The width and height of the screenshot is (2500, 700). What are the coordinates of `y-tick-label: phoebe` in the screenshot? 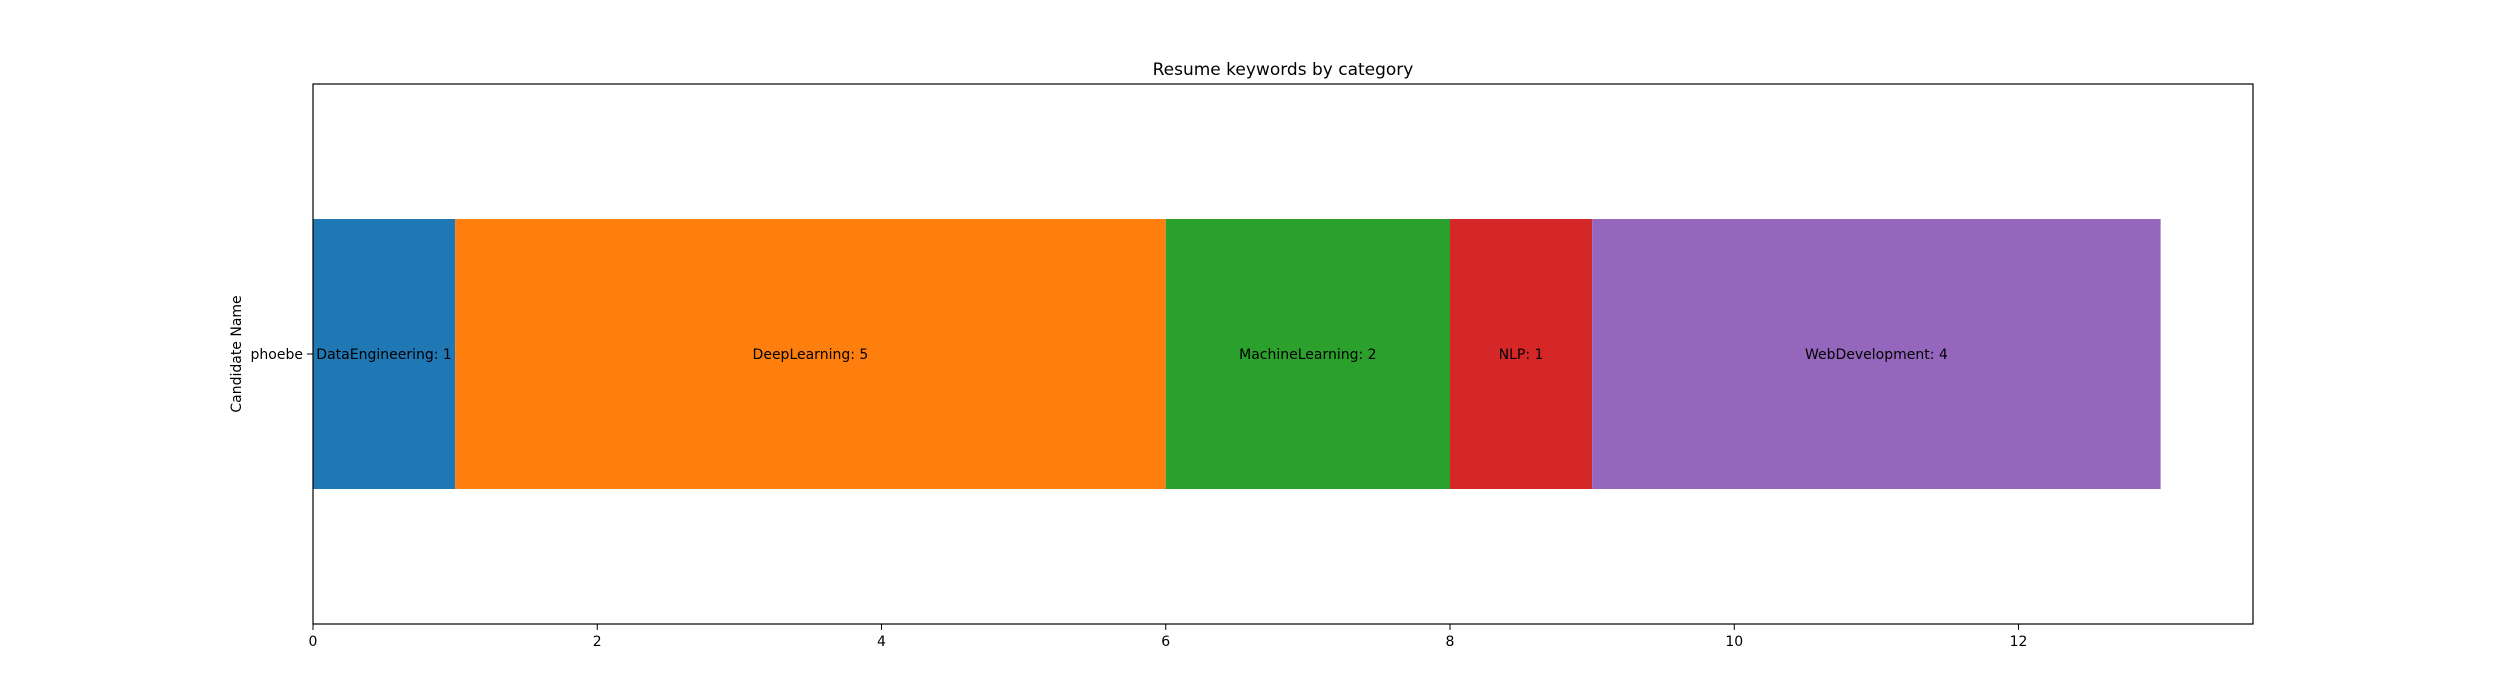 It's located at (277, 355).